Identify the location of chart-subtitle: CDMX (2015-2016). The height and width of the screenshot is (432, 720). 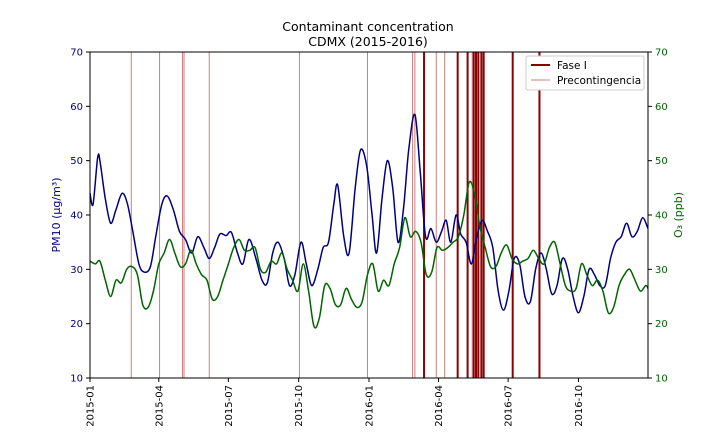
(368, 41).